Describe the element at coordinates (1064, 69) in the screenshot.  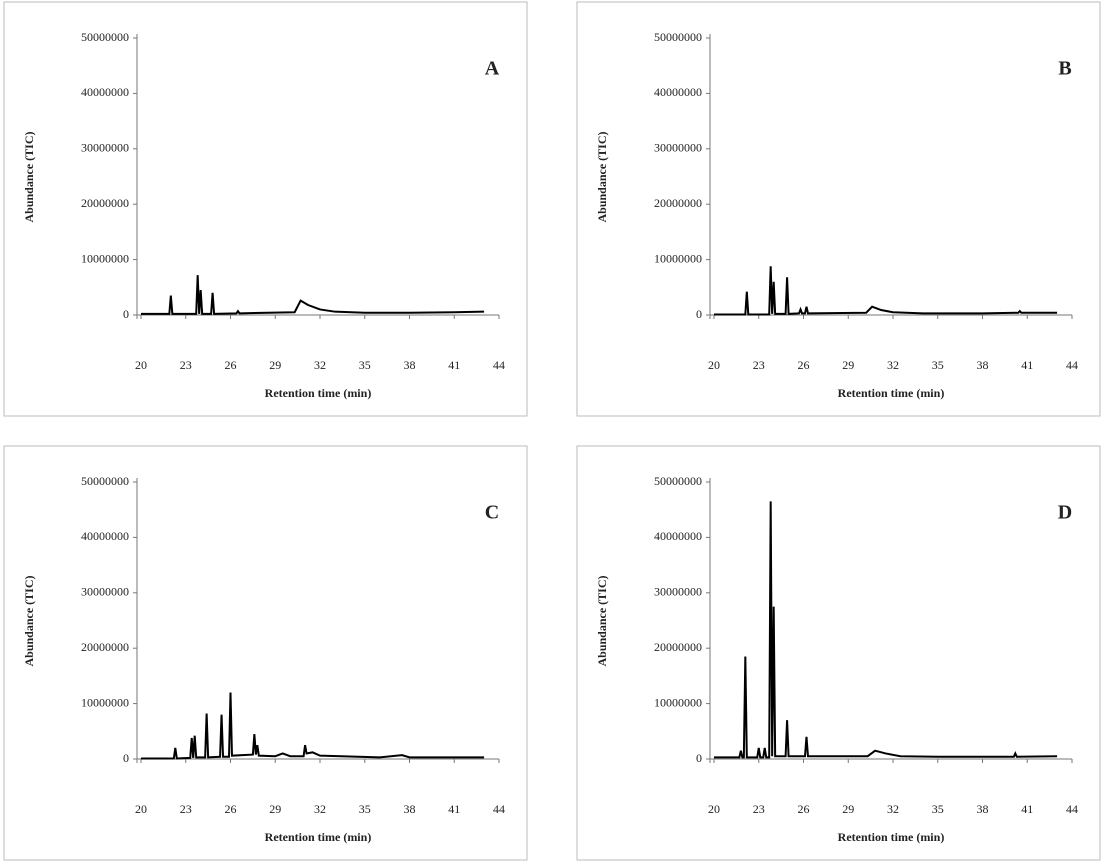
I see `panel-label: B` at that location.